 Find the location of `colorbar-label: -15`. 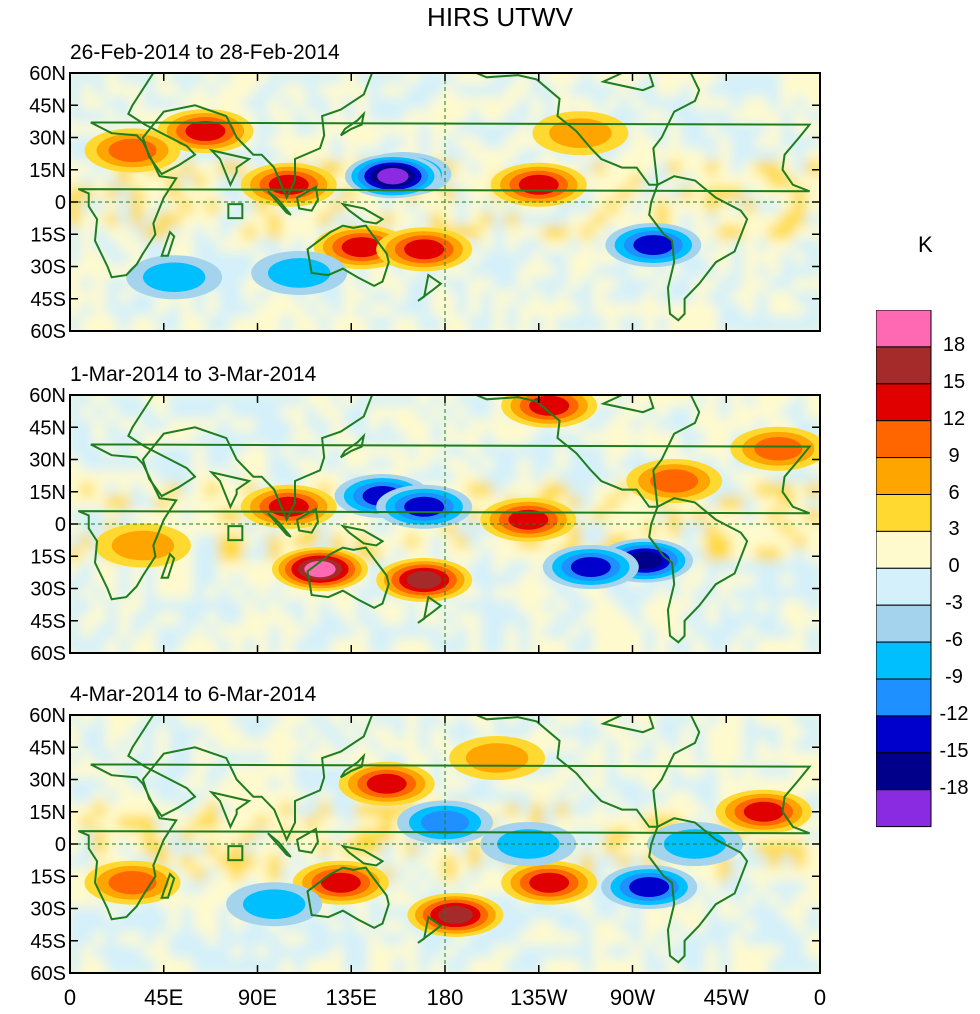

colorbar-label: -15 is located at coordinates (954, 750).